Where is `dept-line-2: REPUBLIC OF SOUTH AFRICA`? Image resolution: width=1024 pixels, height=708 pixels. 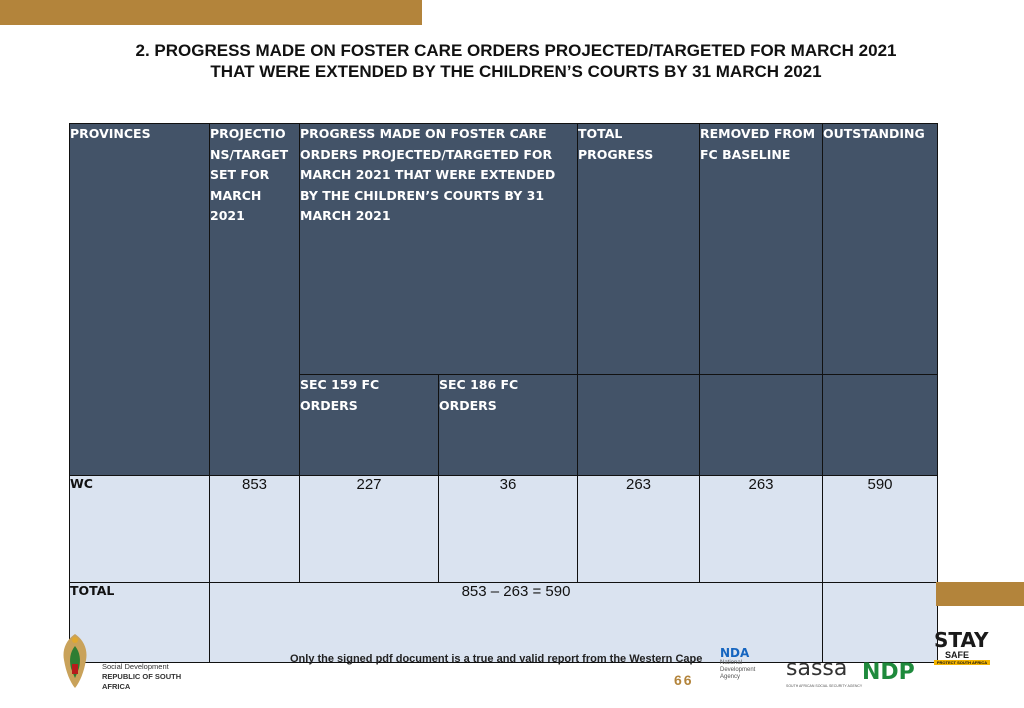 dept-line-2: REPUBLIC OF SOUTH AFRICA is located at coordinates (142, 681).